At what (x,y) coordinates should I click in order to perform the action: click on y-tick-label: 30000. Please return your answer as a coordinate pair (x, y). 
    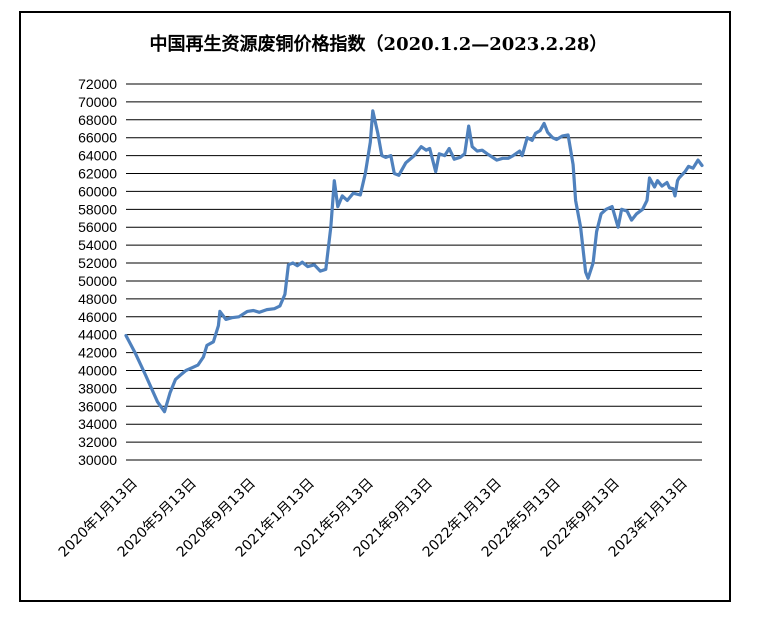
    Looking at the image, I should click on (97, 460).